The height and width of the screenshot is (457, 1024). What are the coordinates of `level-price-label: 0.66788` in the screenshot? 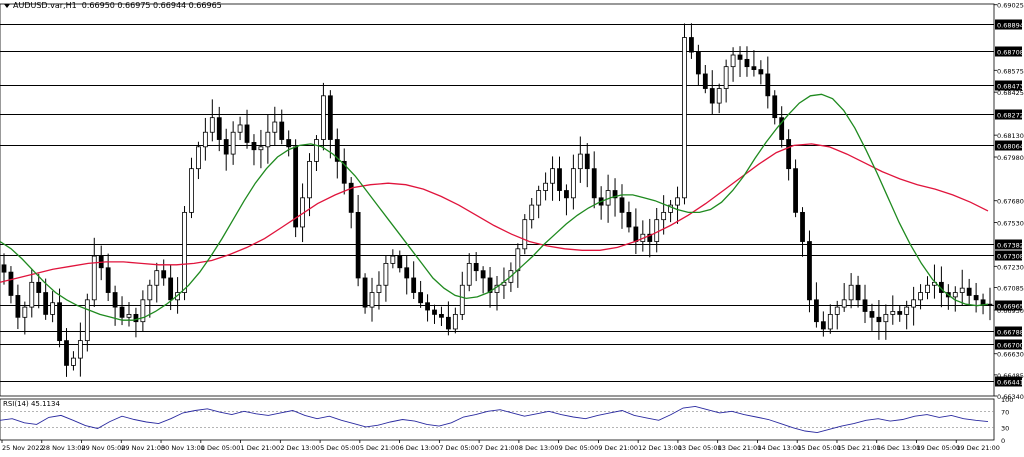 It's located at (1010, 333).